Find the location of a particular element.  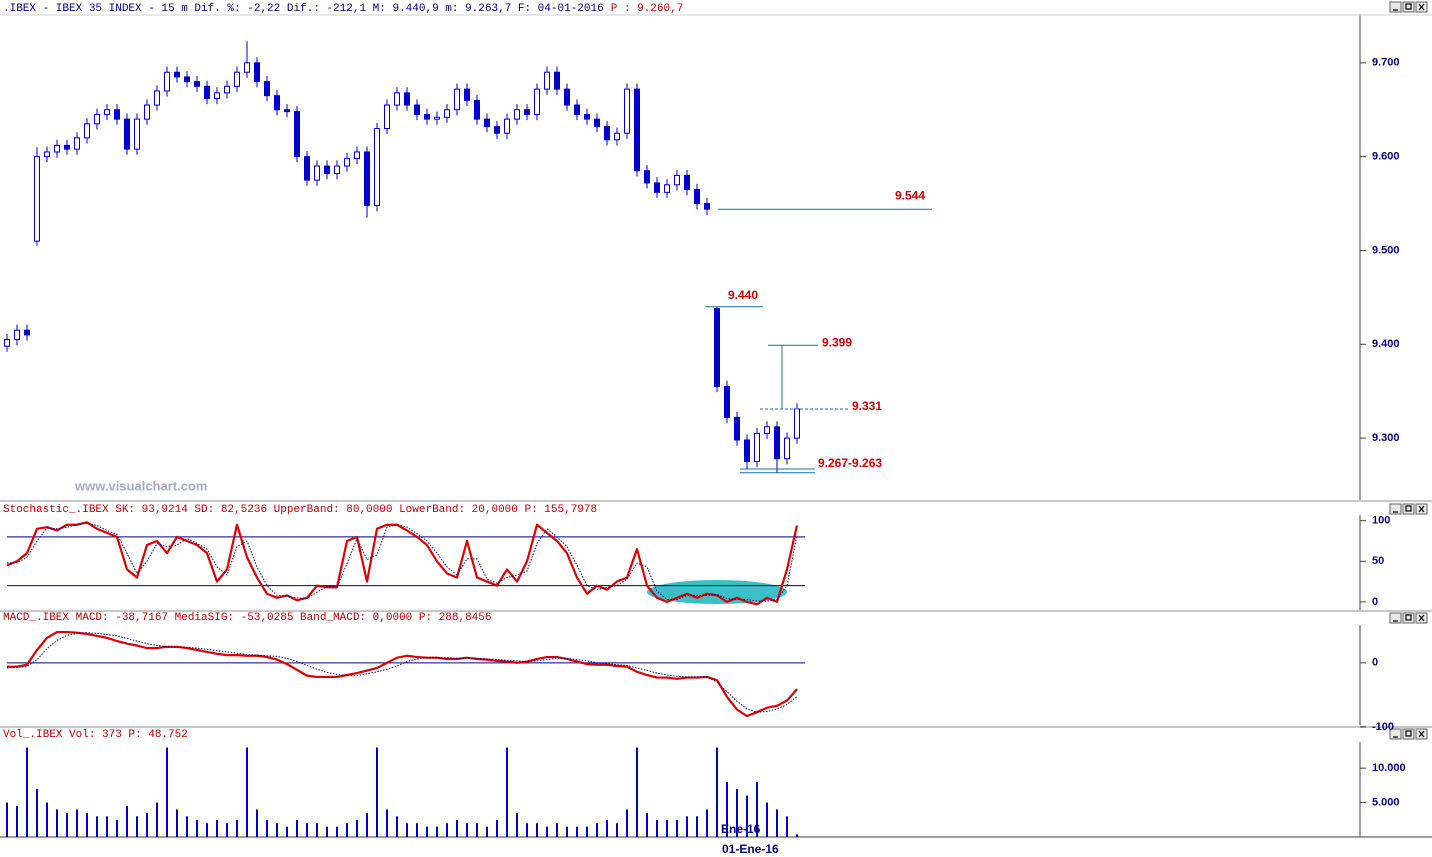

x-label: Ene-16 is located at coordinates (741, 829).